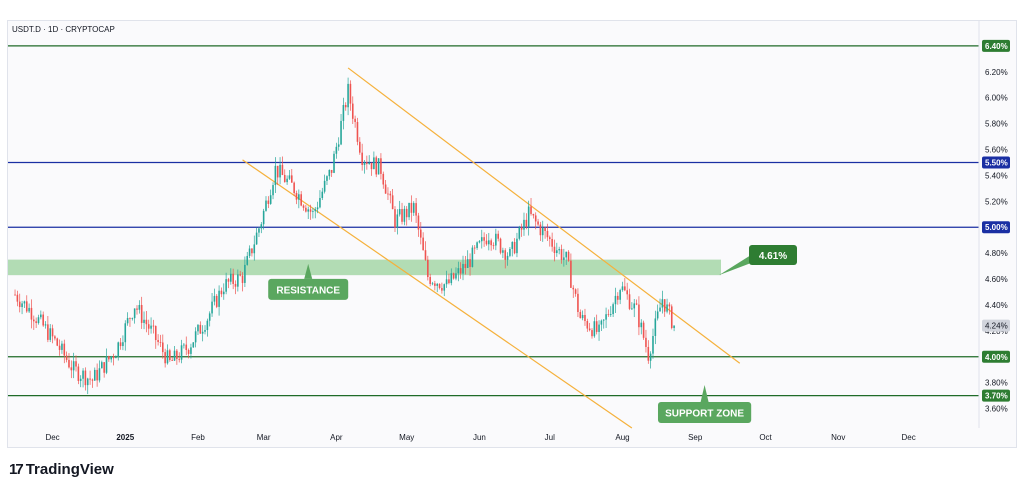  I want to click on y-tick-label-5: 5.20%, so click(996, 201).